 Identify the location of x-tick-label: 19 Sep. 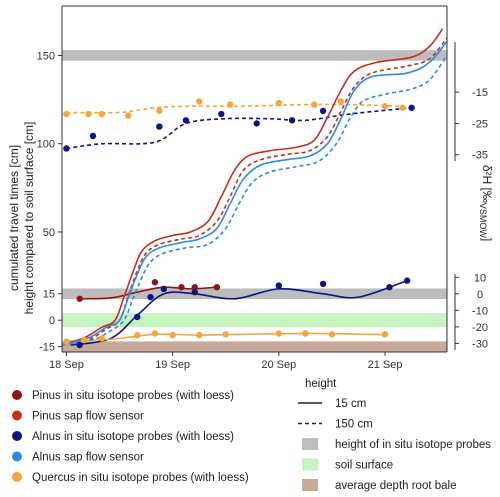
(172, 365).